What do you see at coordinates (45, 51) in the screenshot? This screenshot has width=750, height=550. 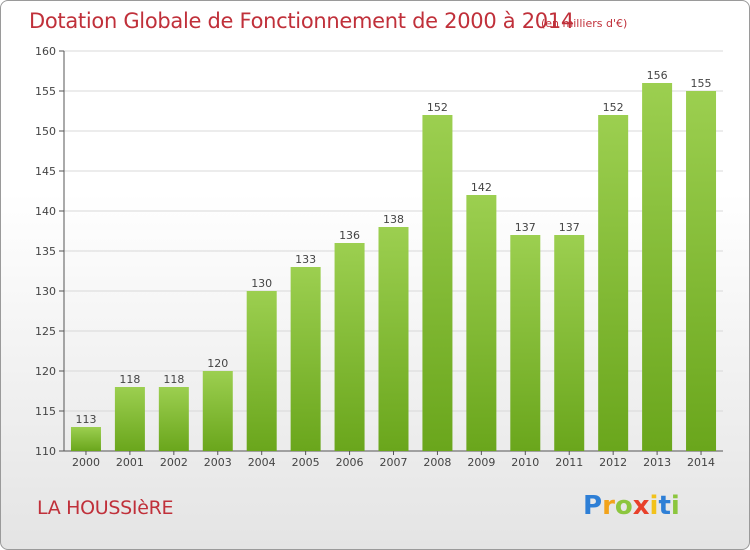 I see `y-tick-label: 160` at bounding box center [45, 51].